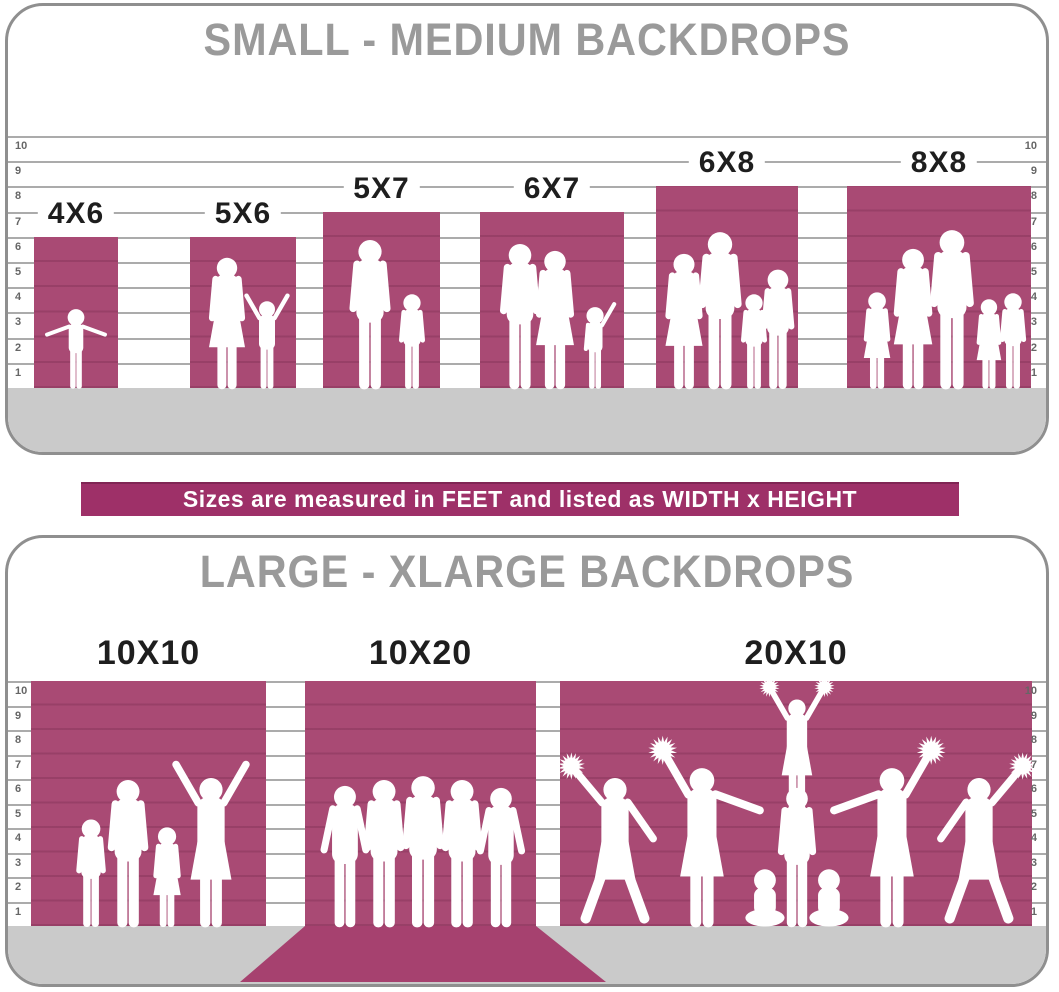 The height and width of the screenshot is (992, 1059). Describe the element at coordinates (1033, 196) in the screenshot. I see `ruler-tick-label-right: 8` at that location.